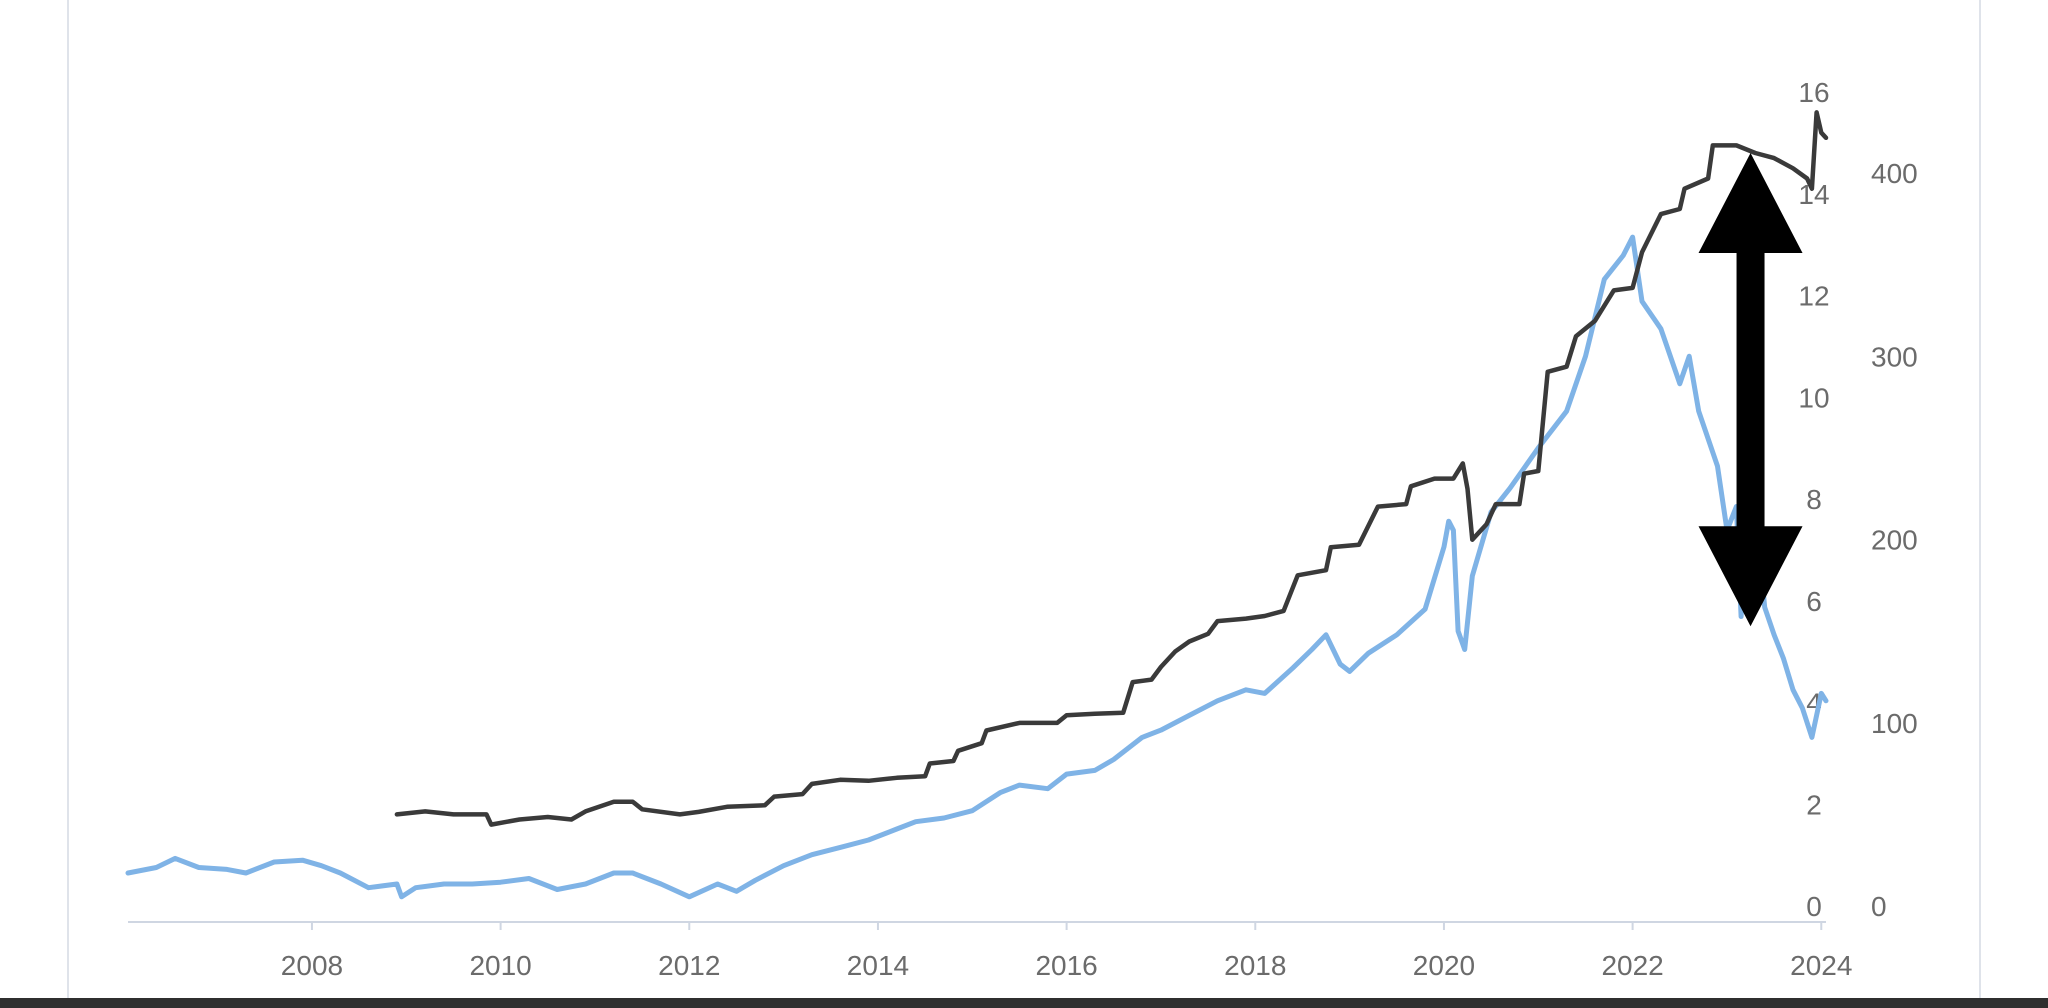 Image resolution: width=2048 pixels, height=1008 pixels. What do you see at coordinates (1814, 499) in the screenshot?
I see `y-inner-tick-label: 8` at bounding box center [1814, 499].